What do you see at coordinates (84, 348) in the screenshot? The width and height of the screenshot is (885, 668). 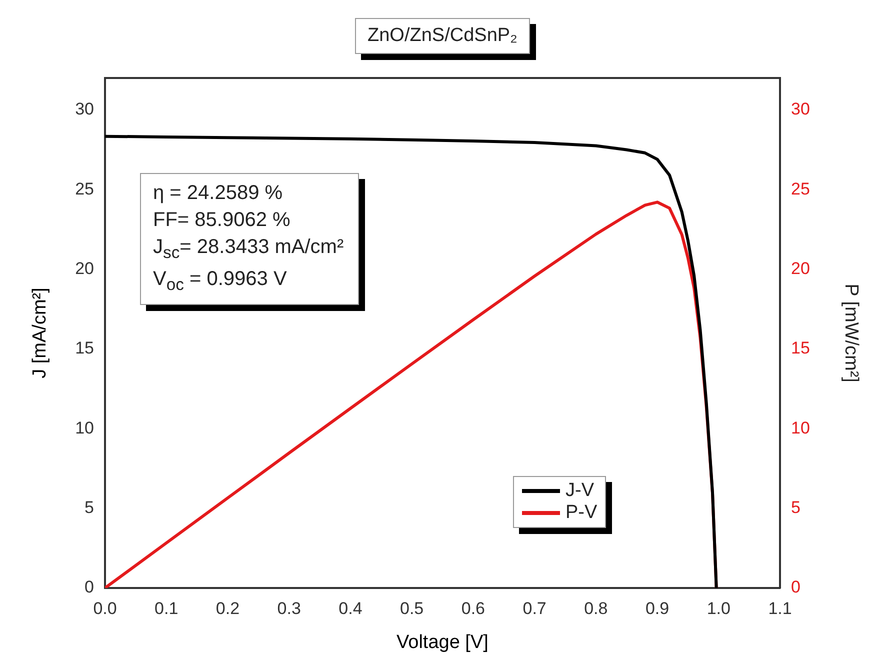 I see `y-tick-label: 15` at bounding box center [84, 348].